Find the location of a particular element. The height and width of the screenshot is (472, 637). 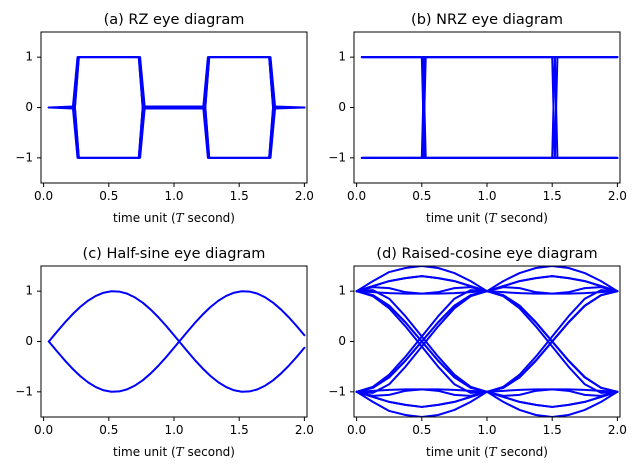

chart-title: (d) Raised-cosine eye diagram is located at coordinates (486, 254).